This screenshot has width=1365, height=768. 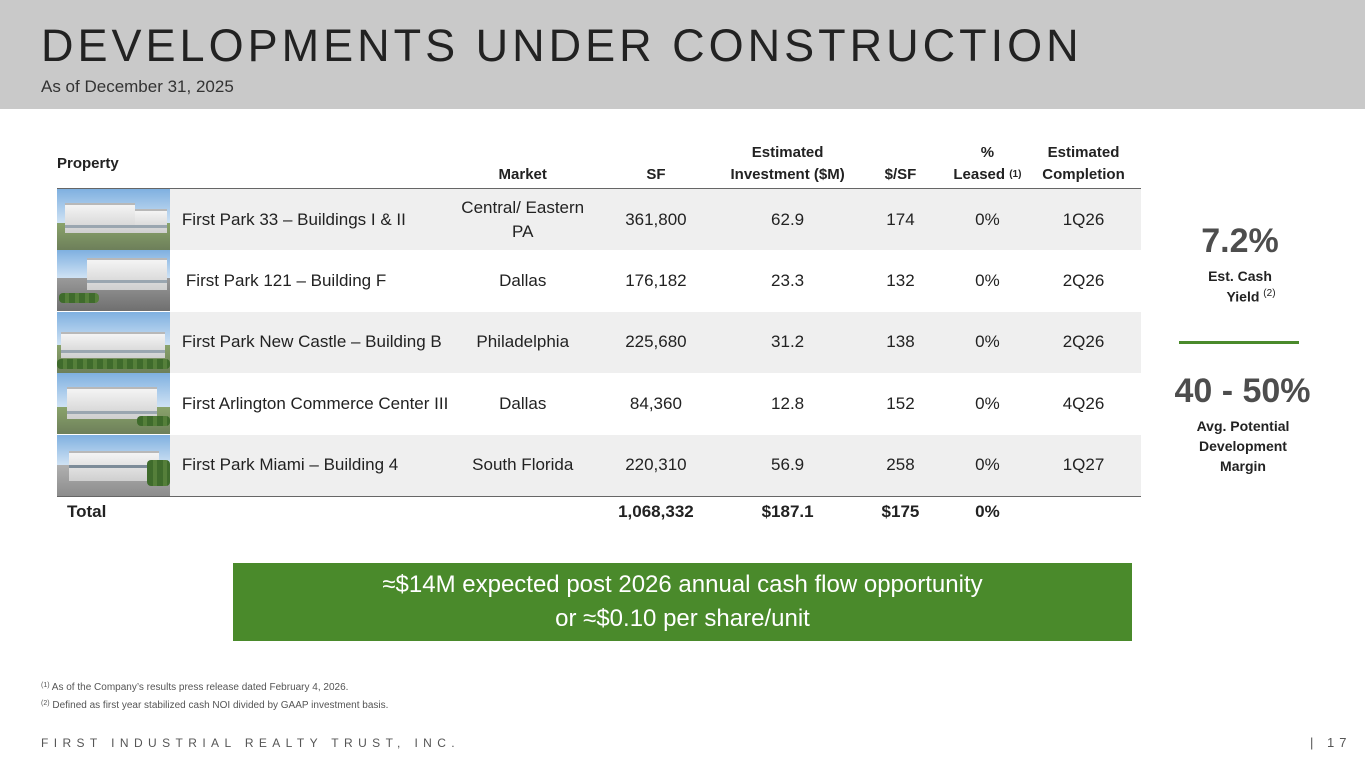 What do you see at coordinates (1239, 342) in the screenshot?
I see `metric-divider` at bounding box center [1239, 342].